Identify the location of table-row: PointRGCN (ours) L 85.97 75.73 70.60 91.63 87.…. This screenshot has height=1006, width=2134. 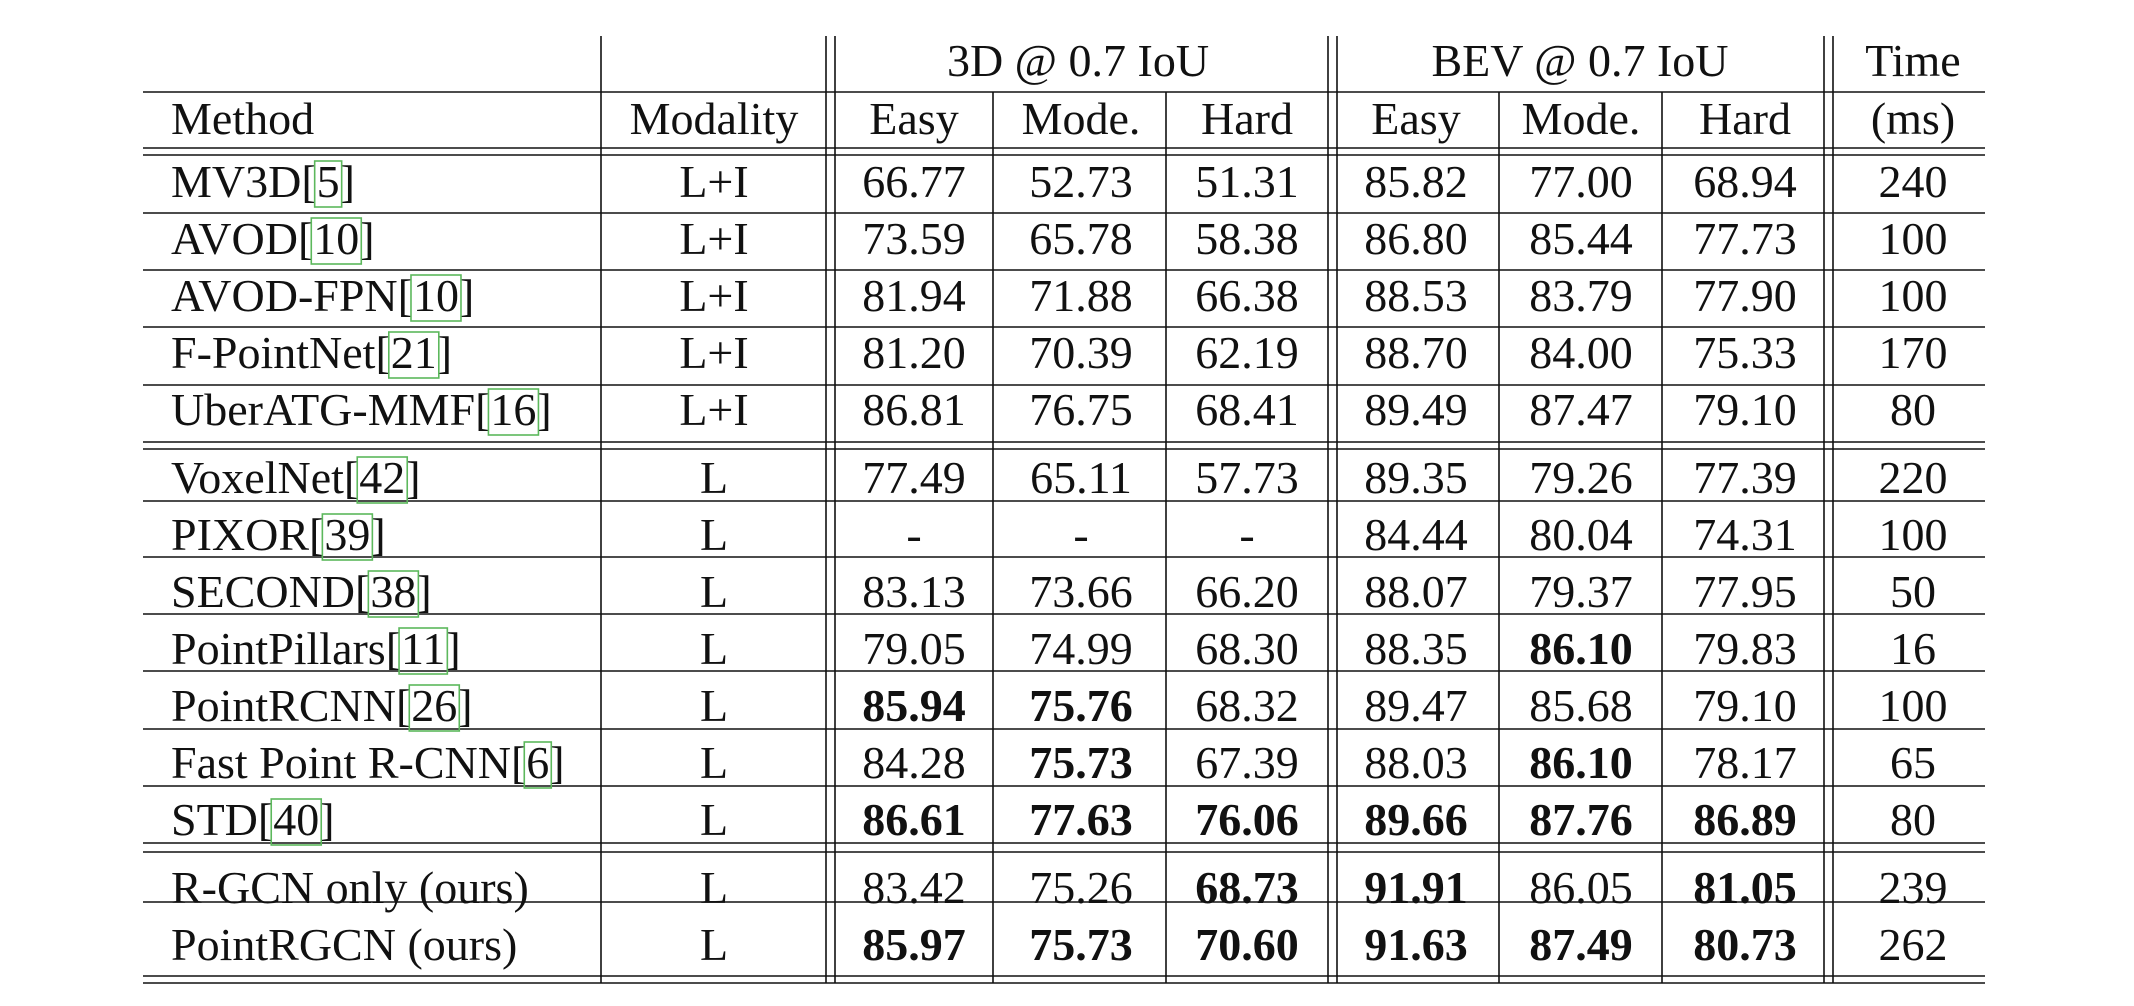
(1059, 944).